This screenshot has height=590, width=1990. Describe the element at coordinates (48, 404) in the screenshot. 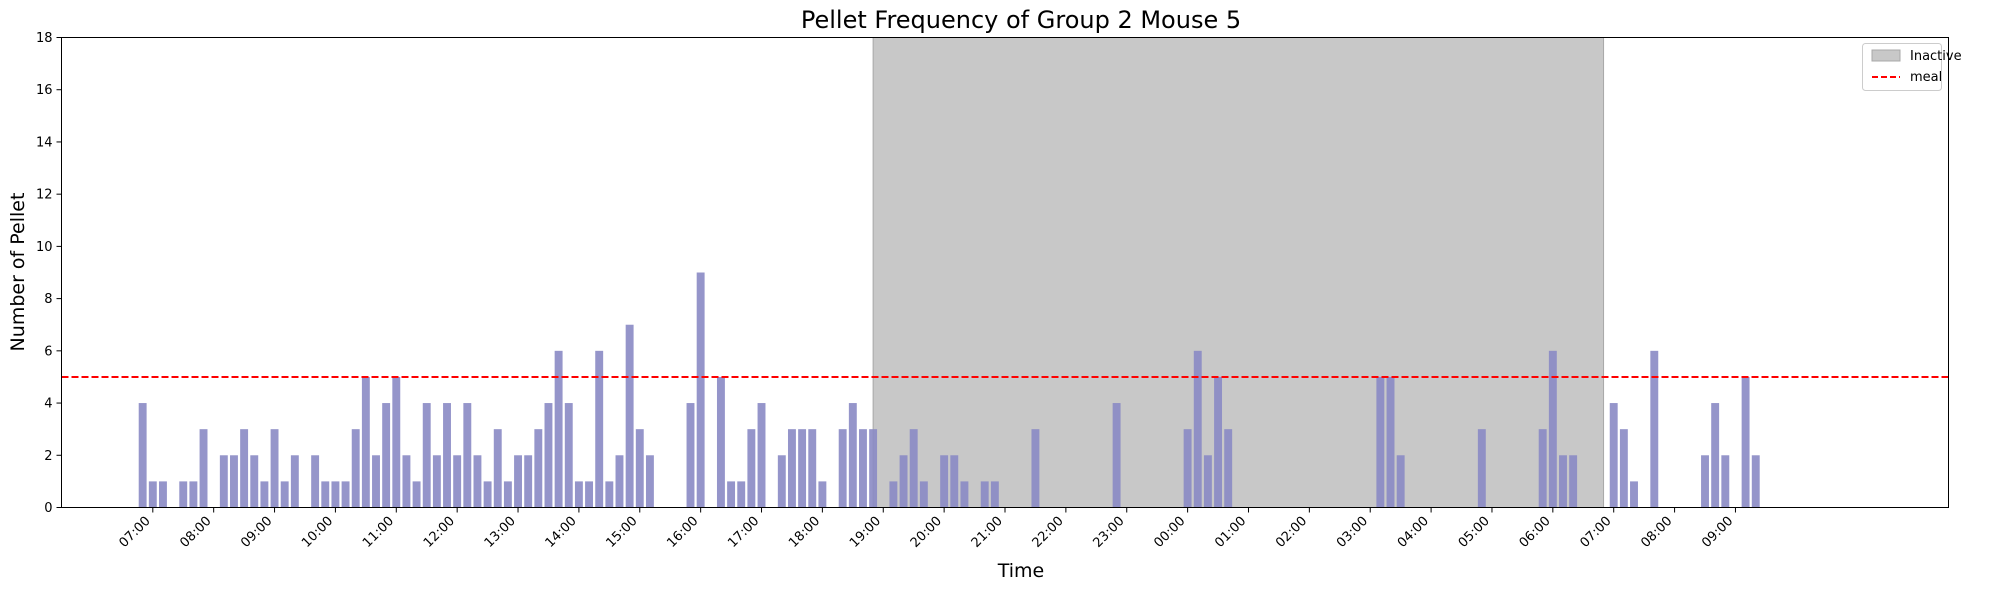

I see `y-tick-label: 4` at that location.